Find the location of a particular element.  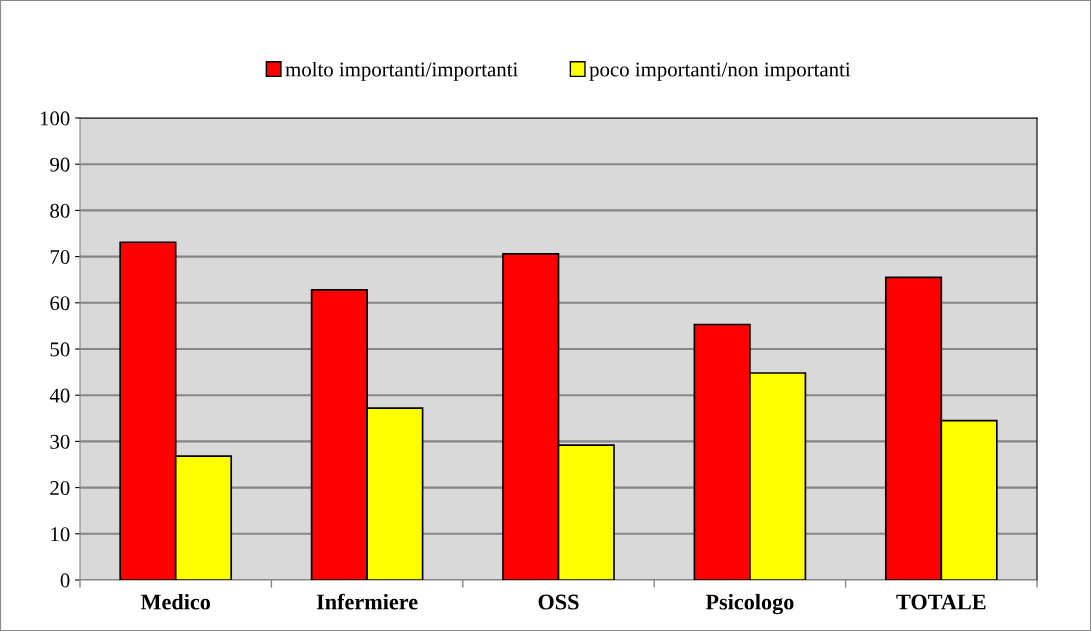

y-tick-label: 30 is located at coordinates (60, 441).